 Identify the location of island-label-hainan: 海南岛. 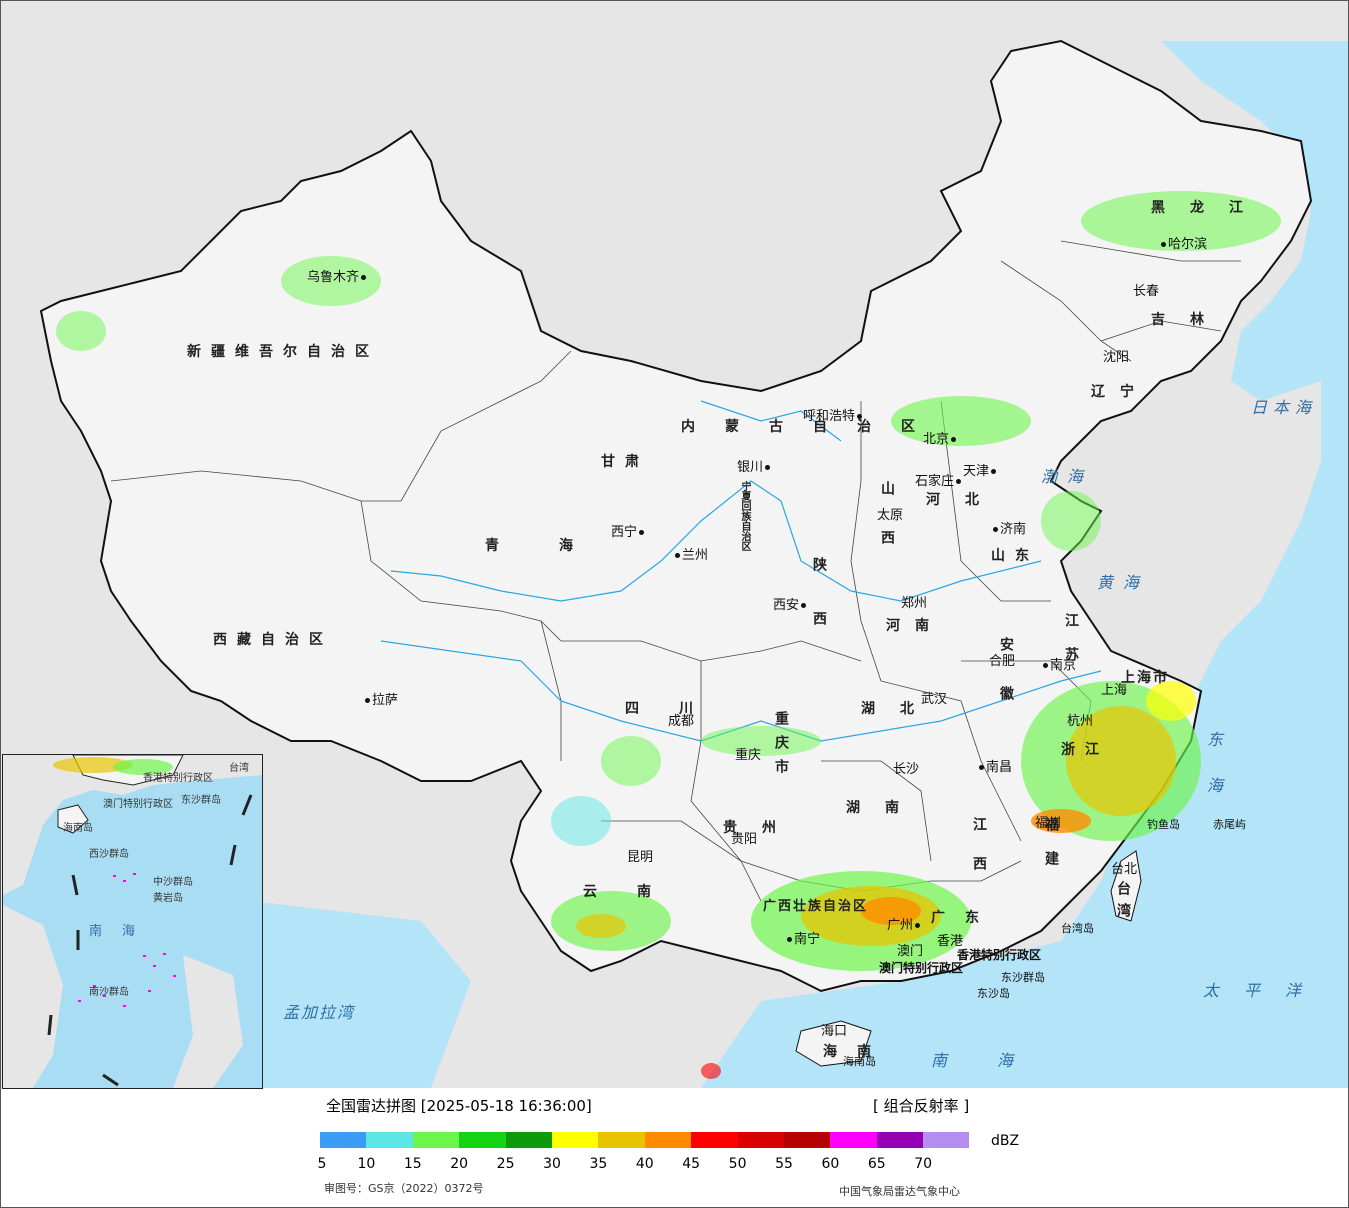
(859, 1061).